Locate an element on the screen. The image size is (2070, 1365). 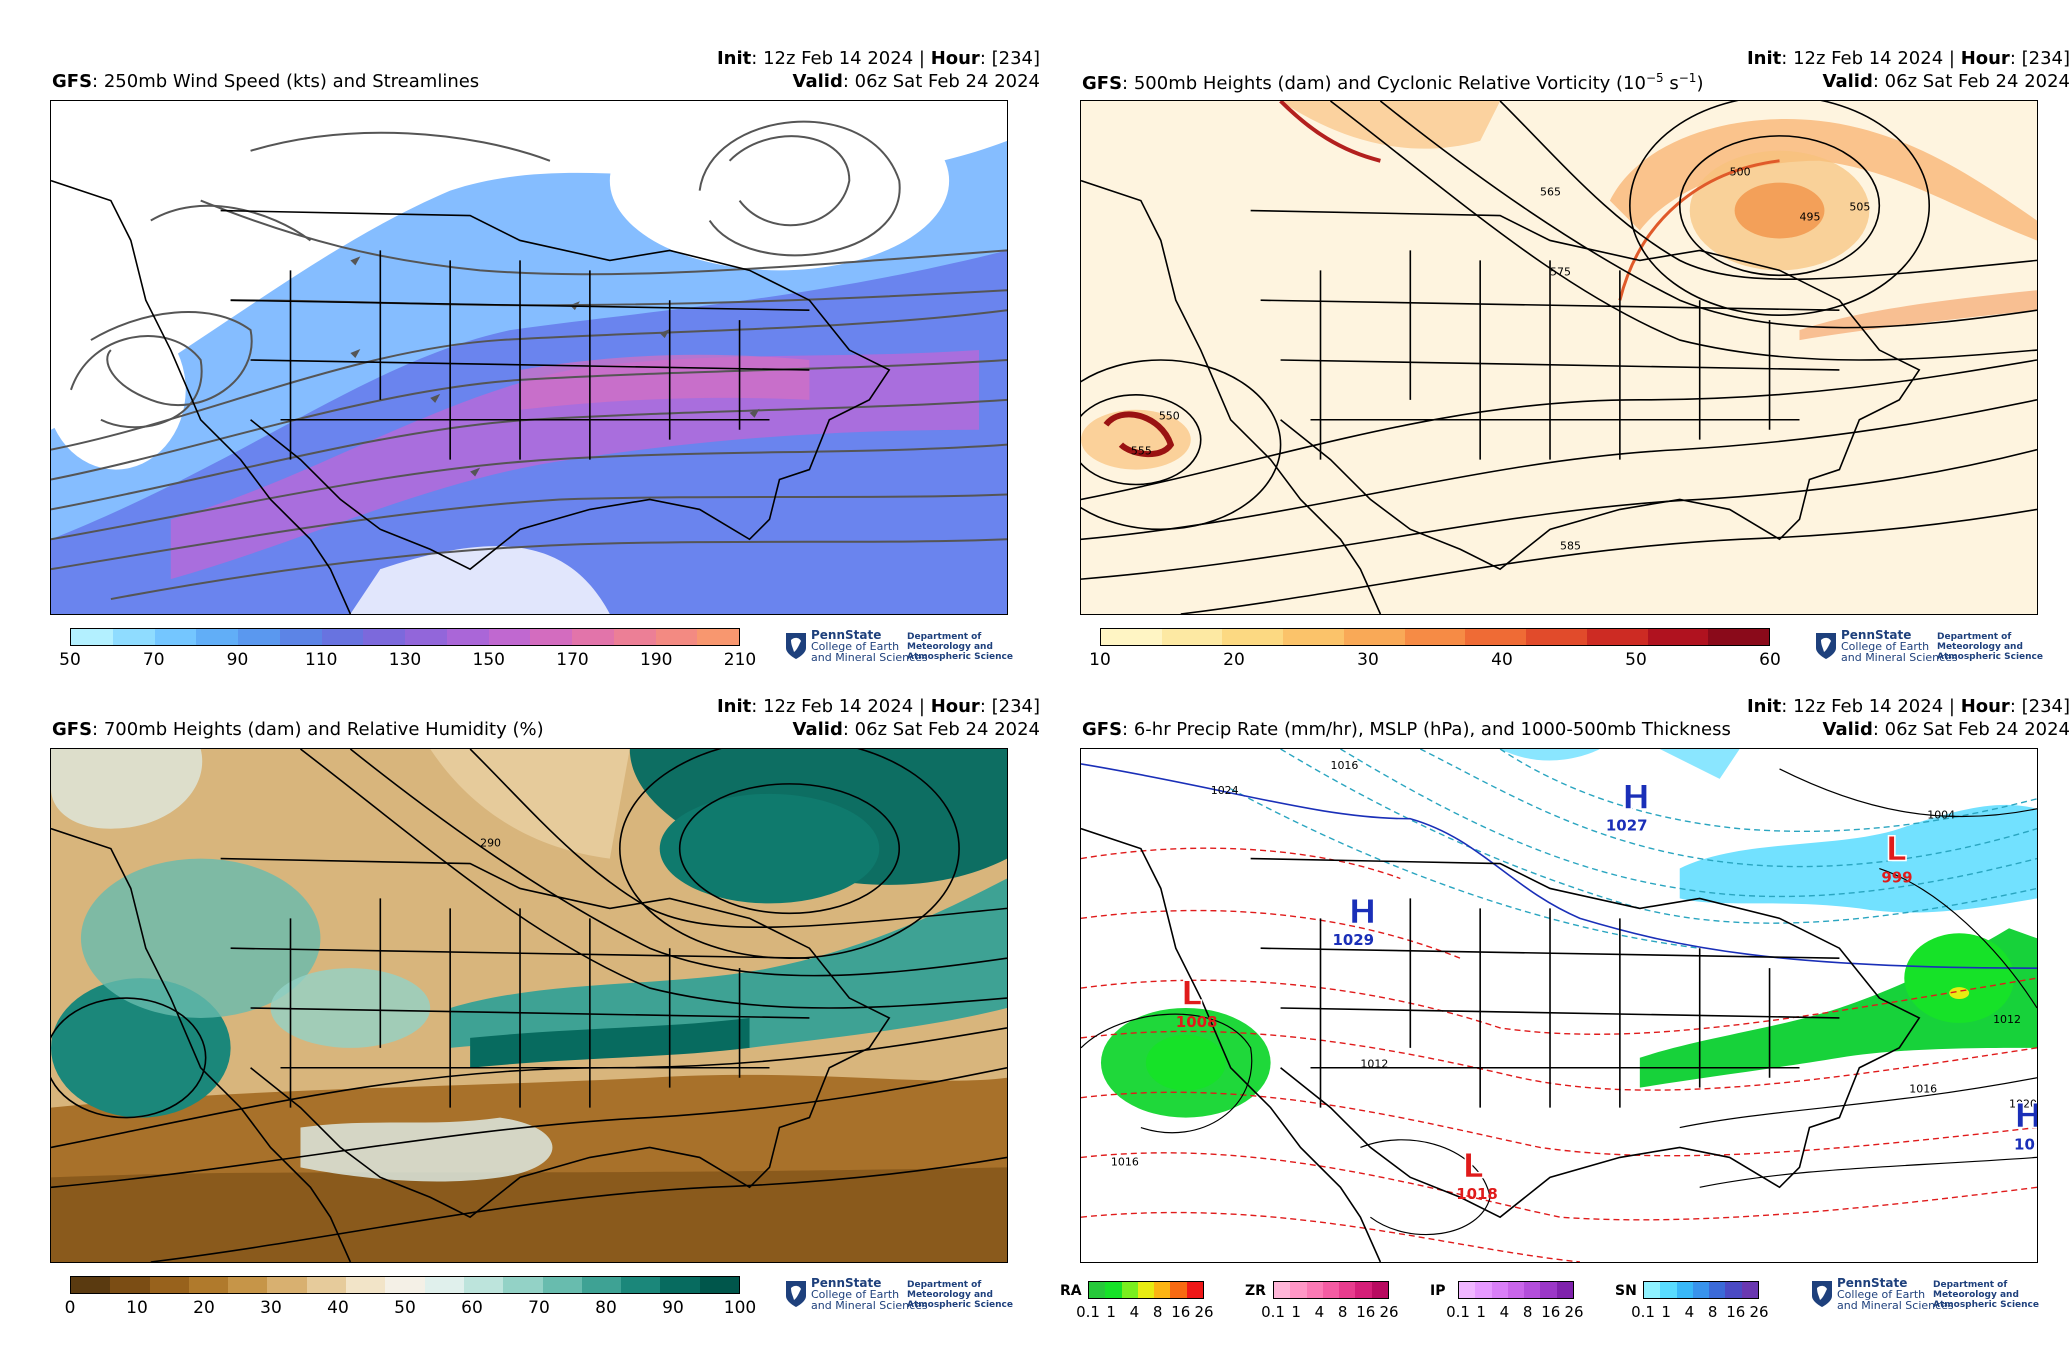
colorbar-tick-label: 10 is located at coordinates (137, 1308).